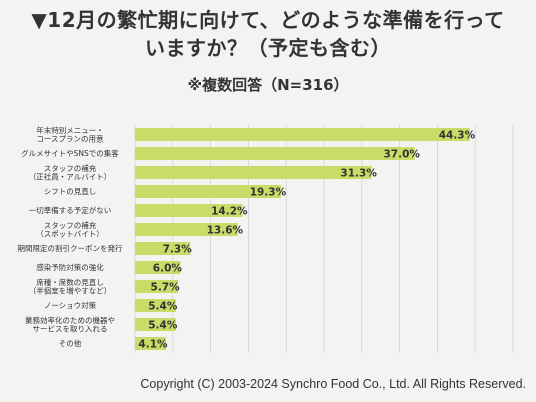  What do you see at coordinates (229, 212) in the screenshot?
I see `bar-value-label: 14.2%` at bounding box center [229, 212].